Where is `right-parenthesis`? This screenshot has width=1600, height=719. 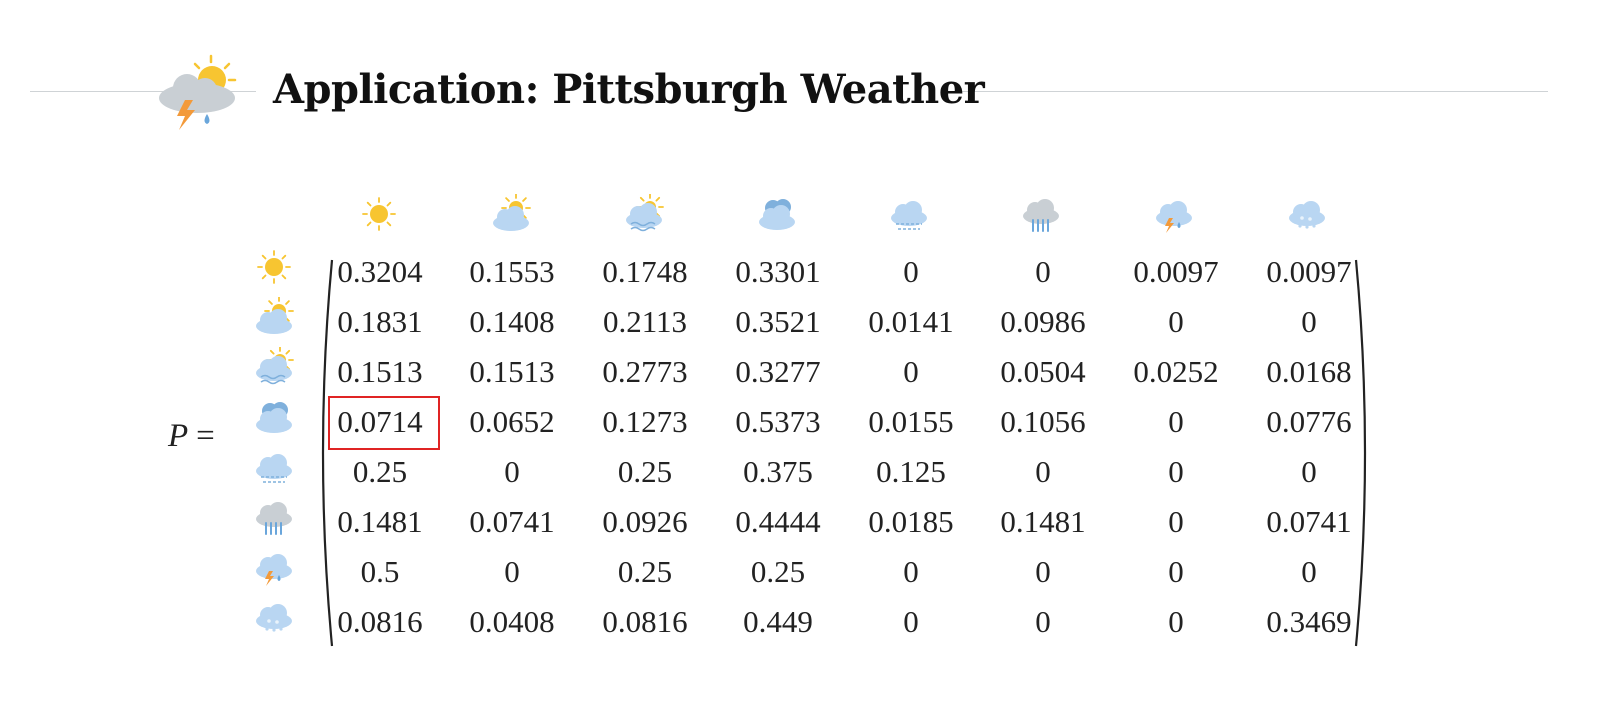 right-parenthesis is located at coordinates (1360, 453).